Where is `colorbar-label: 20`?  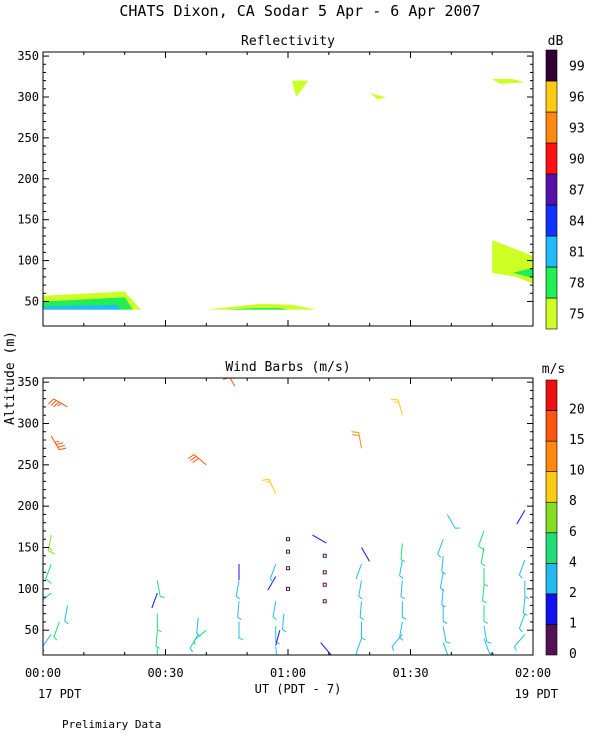 colorbar-label: 20 is located at coordinates (577, 410).